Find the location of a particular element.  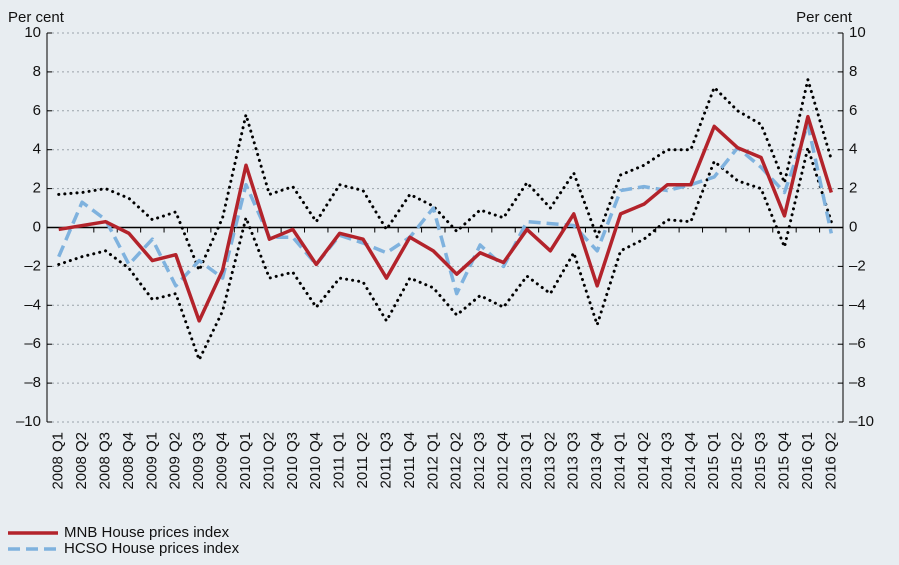

x-tick-label: 2011 Q3 is located at coordinates (385, 460).